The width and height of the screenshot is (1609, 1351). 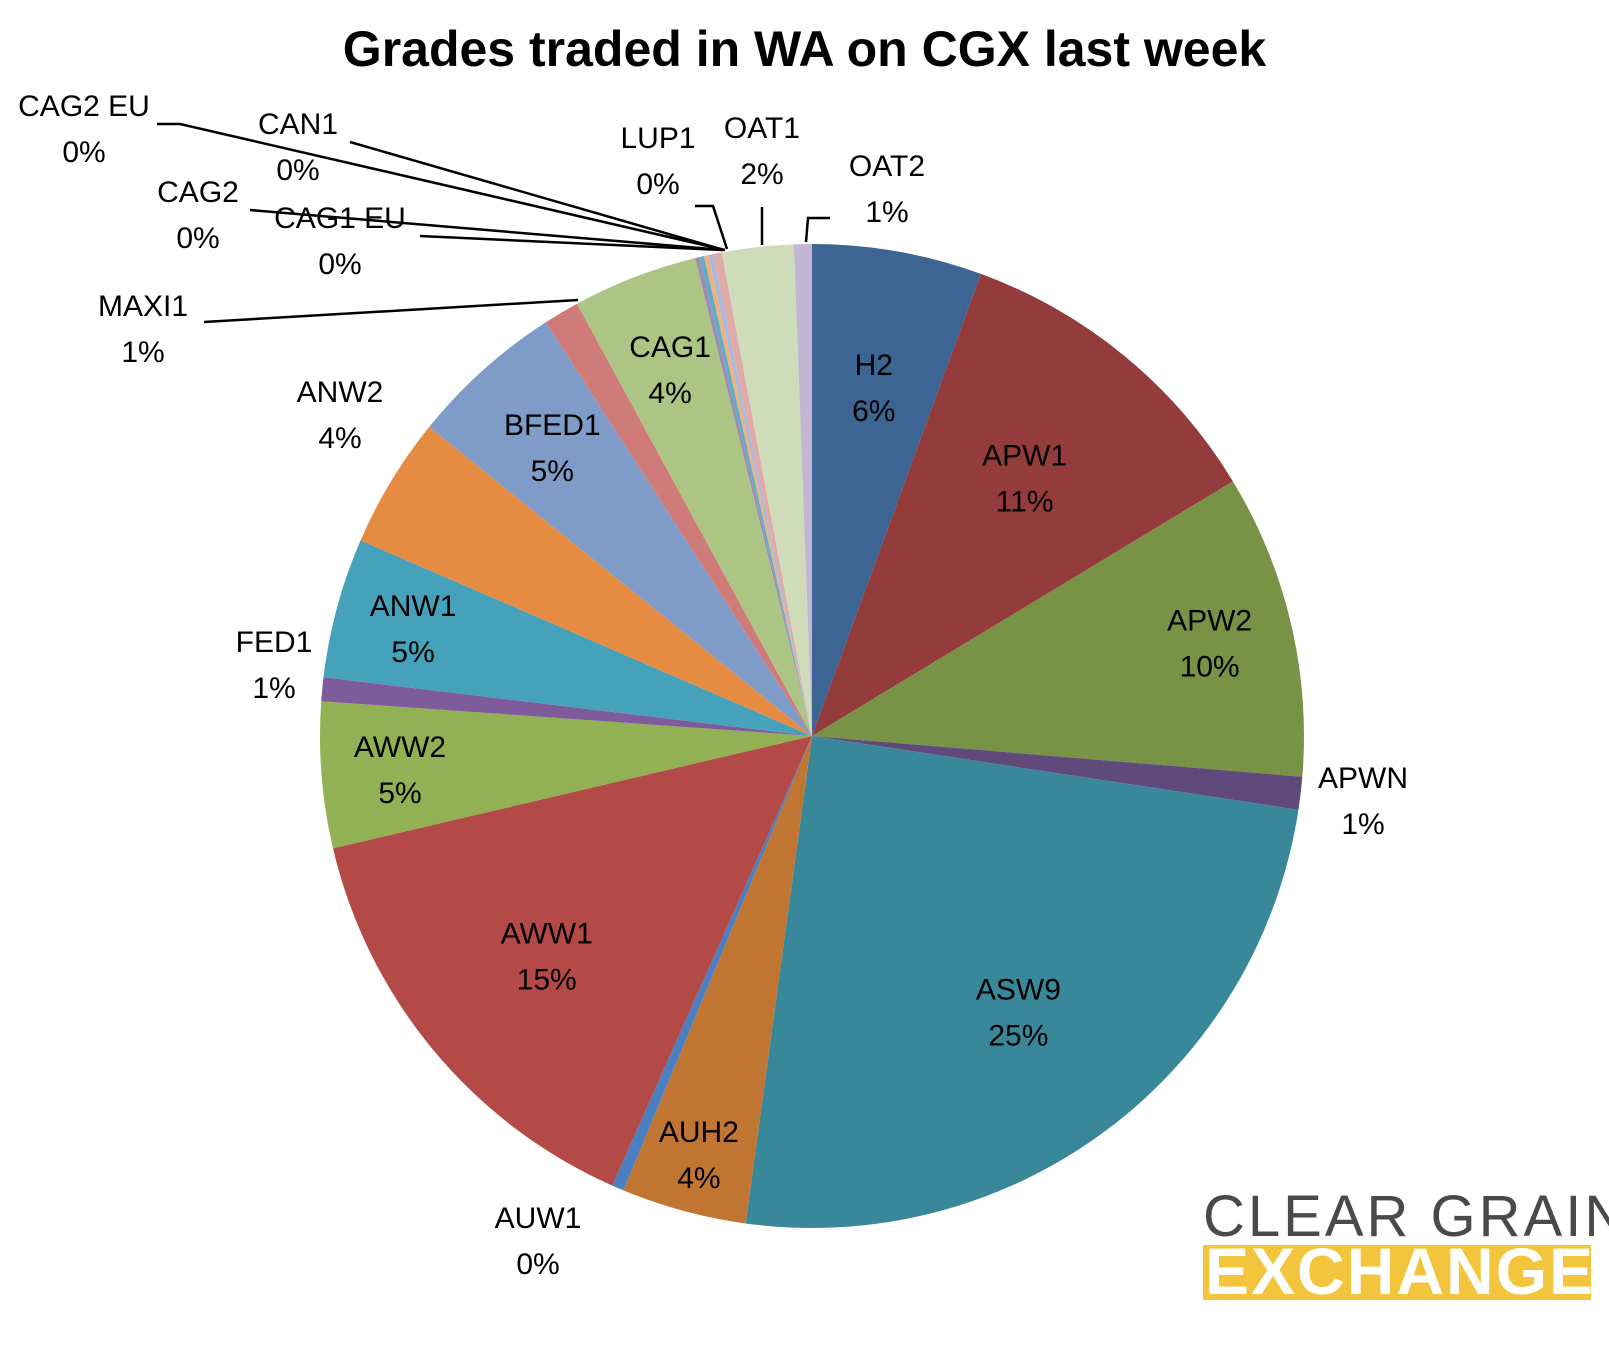 What do you see at coordinates (400, 770) in the screenshot?
I see `slice-label-aww2: AWW2 5%` at bounding box center [400, 770].